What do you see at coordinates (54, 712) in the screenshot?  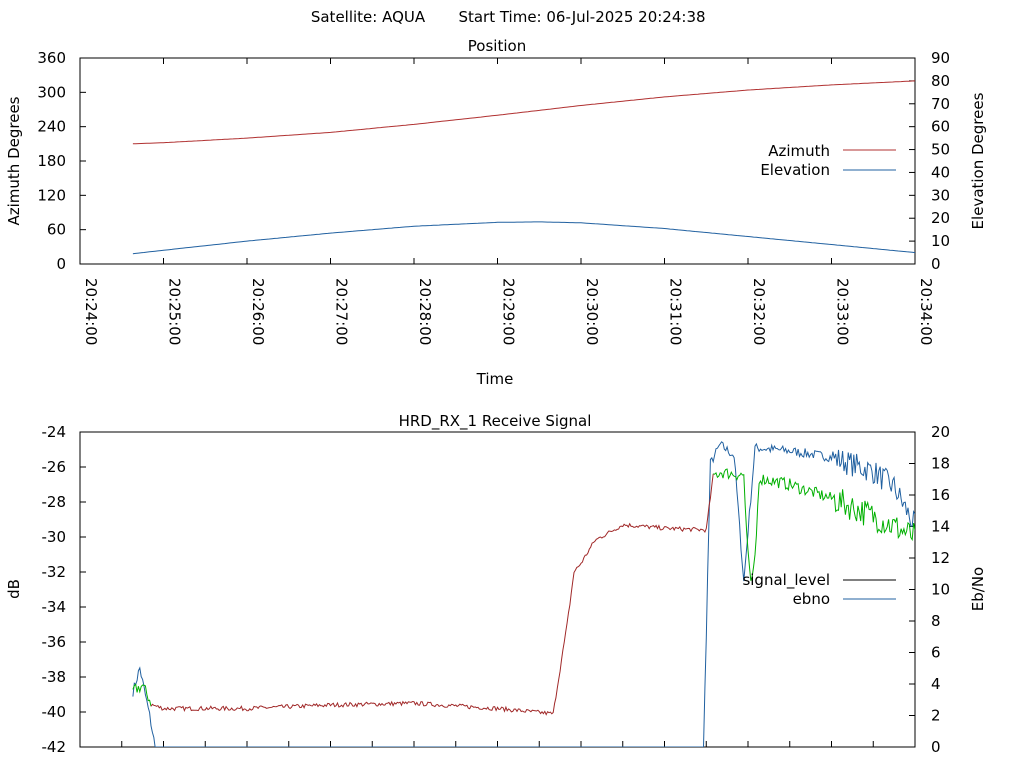 I see `y-tick-label: -40` at bounding box center [54, 712].